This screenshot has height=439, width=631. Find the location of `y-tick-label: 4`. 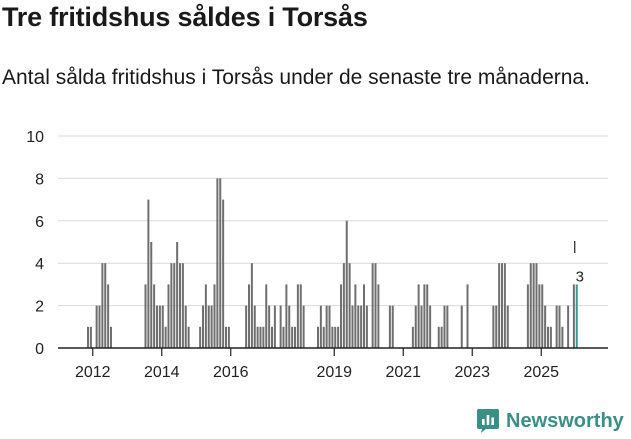

y-tick-label: 4 is located at coordinates (39, 264).